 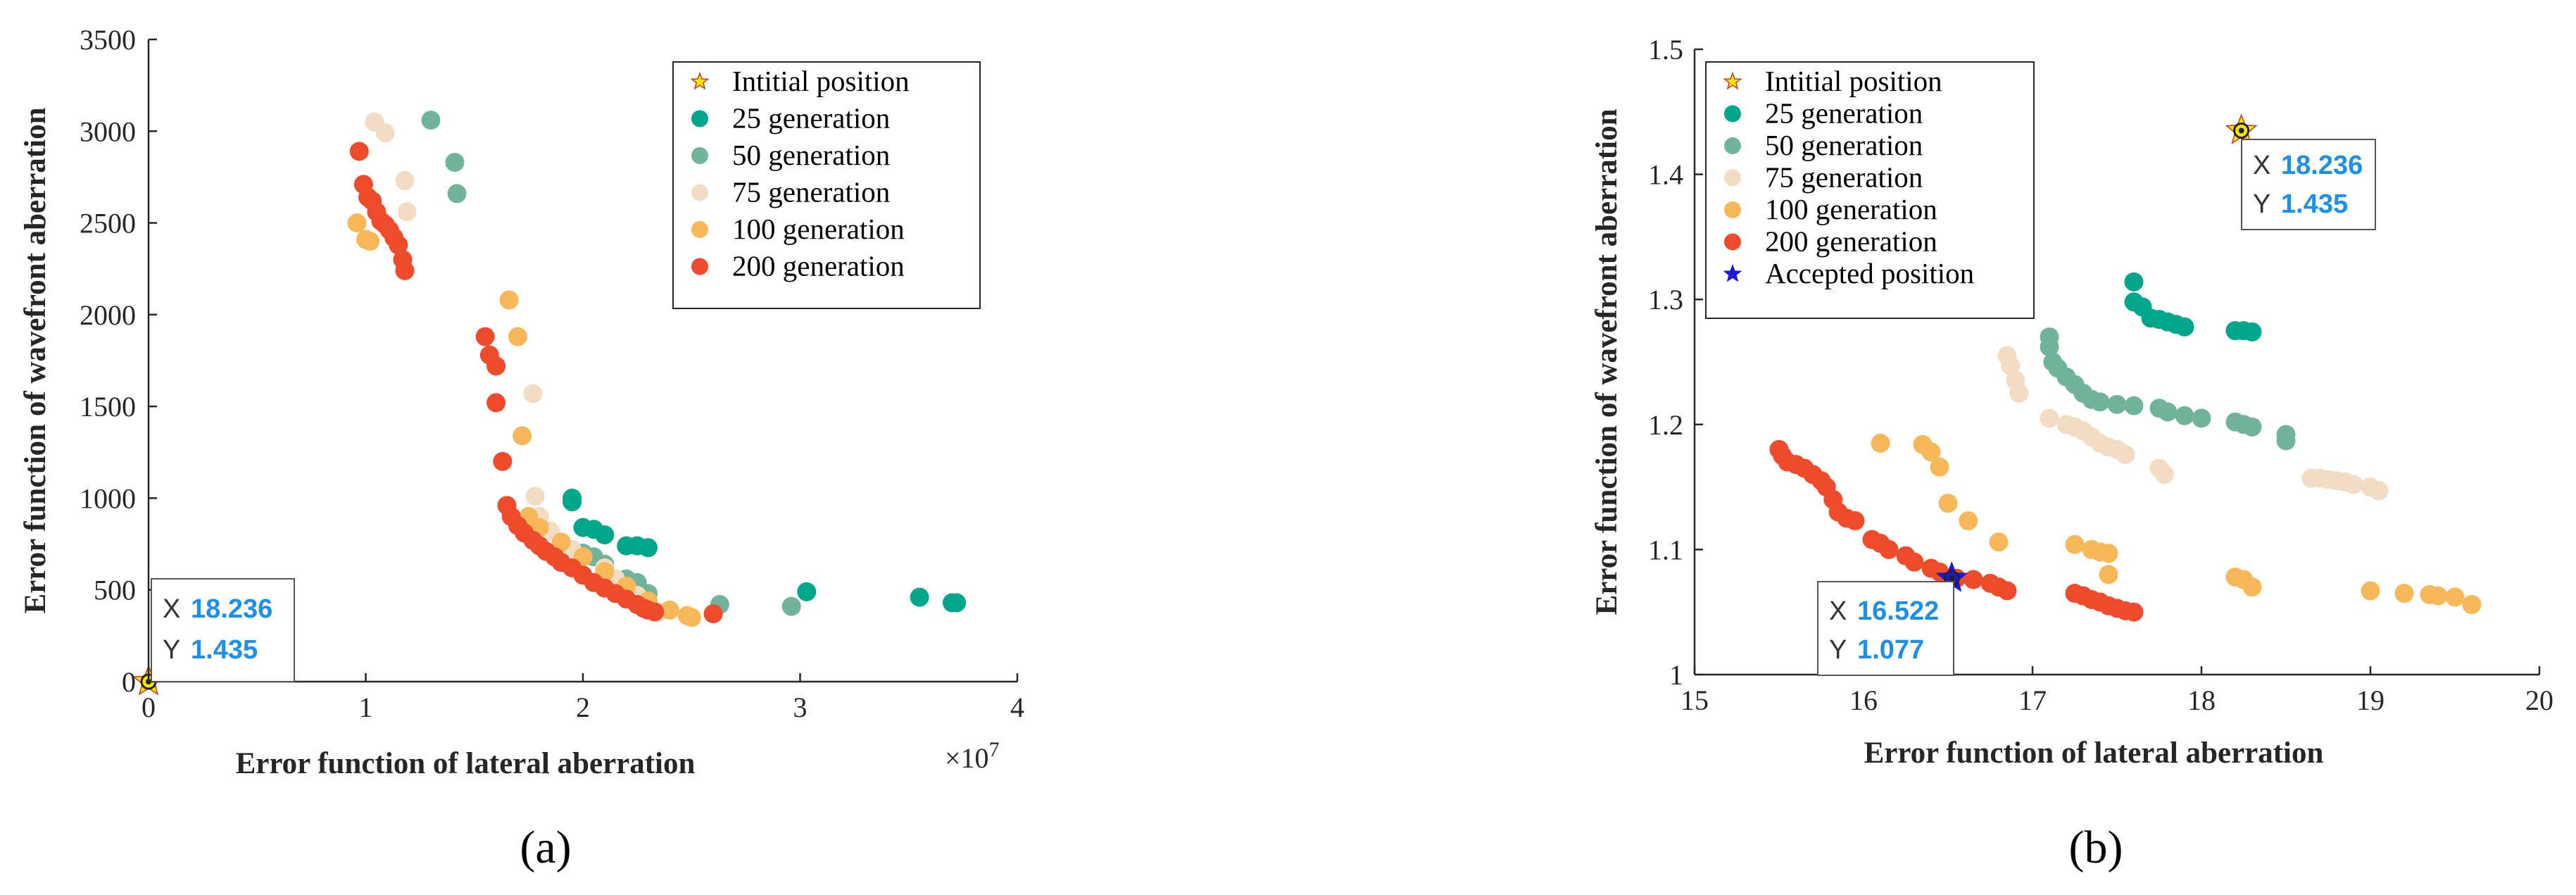 What do you see at coordinates (2261, 166) in the screenshot?
I see `datatip-b-initial-x-key: X` at bounding box center [2261, 166].